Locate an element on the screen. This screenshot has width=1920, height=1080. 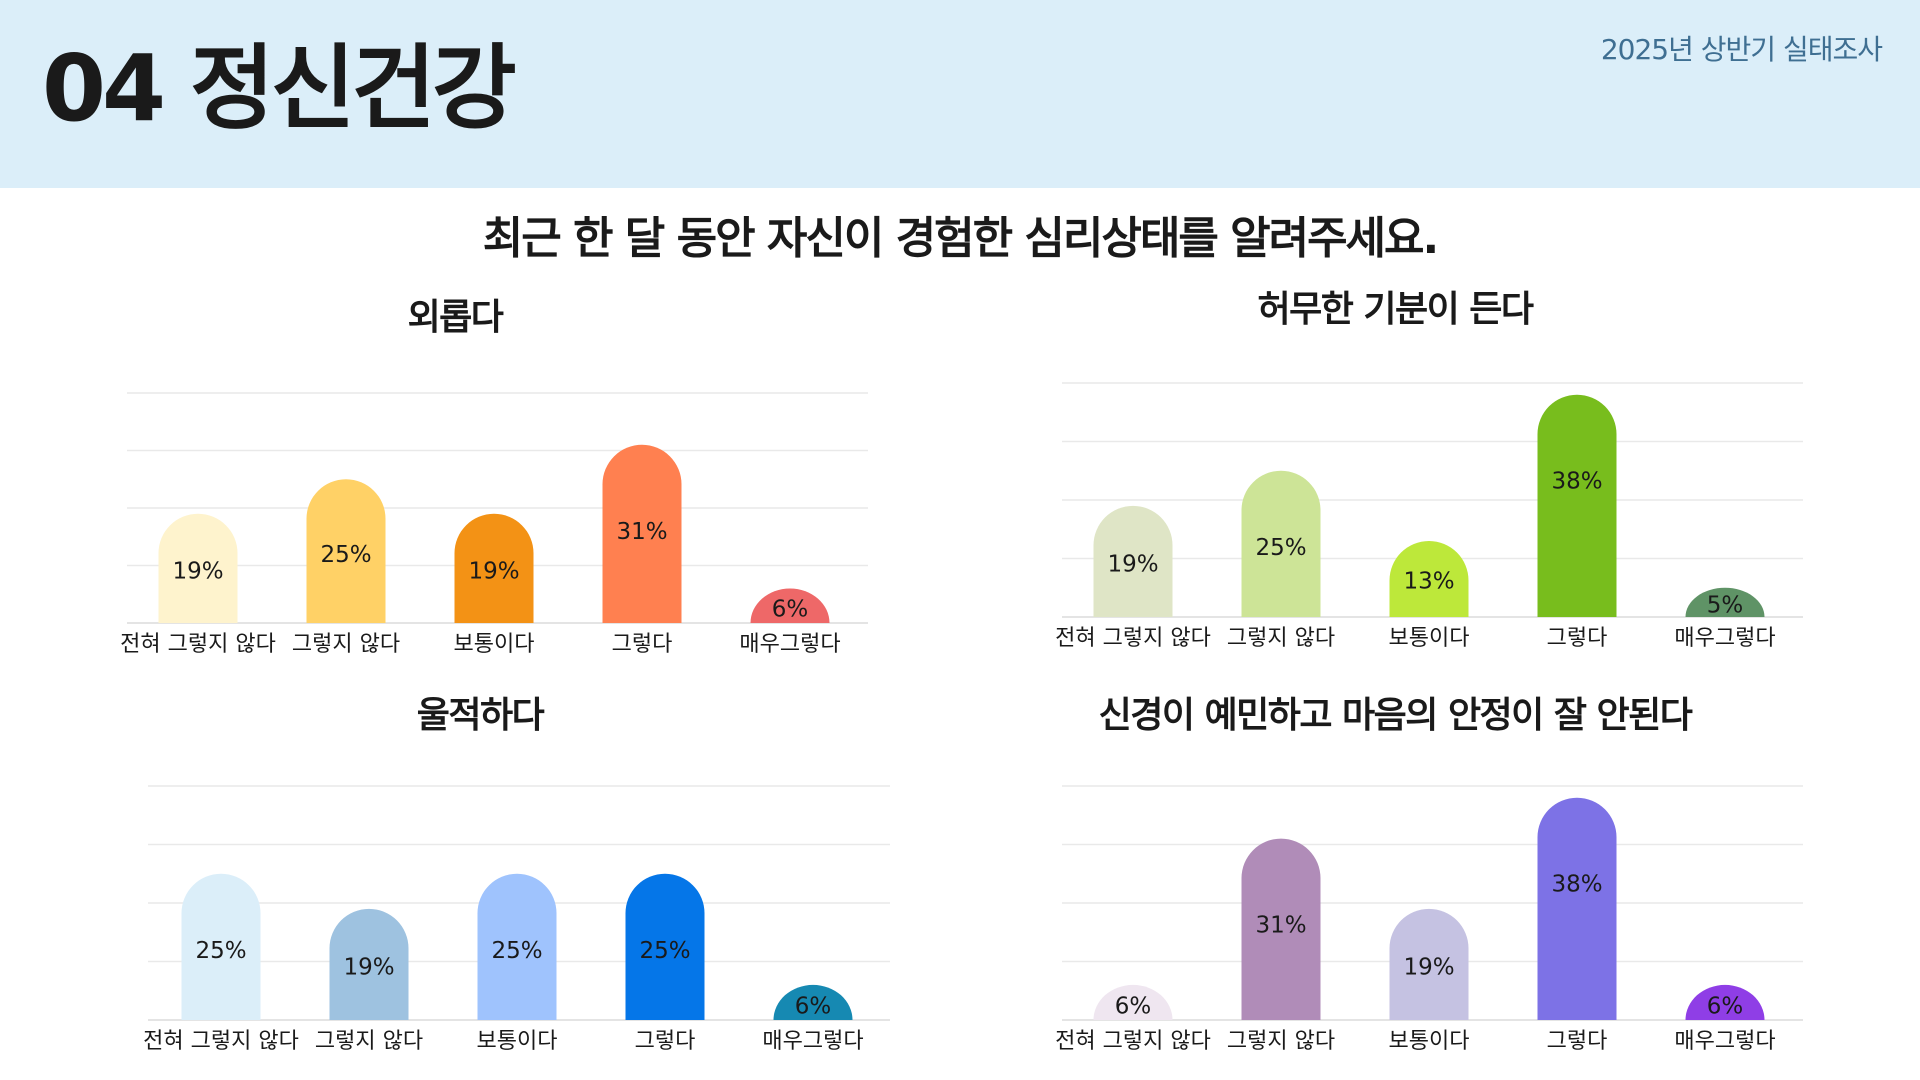
nervous-value-label: 38% is located at coordinates (1576, 885).